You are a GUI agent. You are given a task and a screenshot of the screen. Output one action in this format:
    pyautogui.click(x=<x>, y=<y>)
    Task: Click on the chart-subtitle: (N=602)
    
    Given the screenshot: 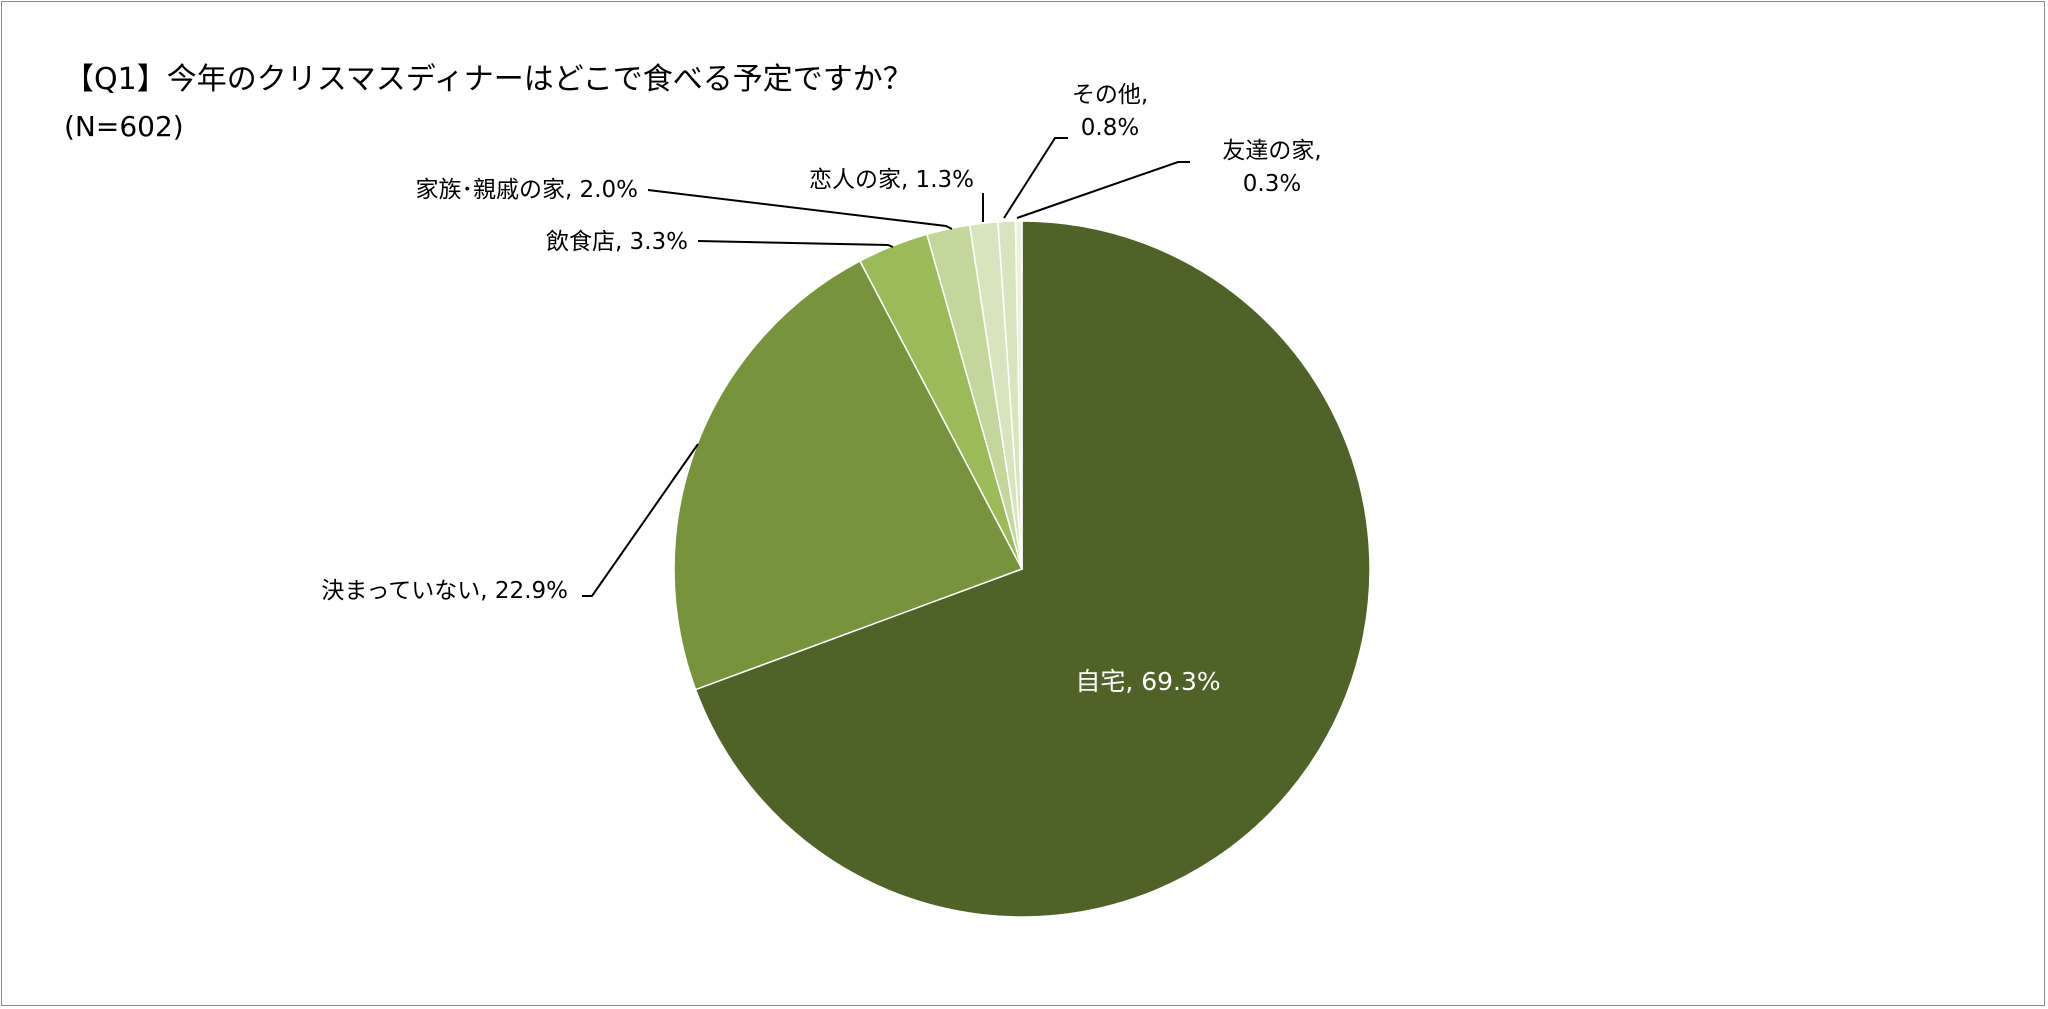 What is the action you would take?
    pyautogui.click(x=124, y=126)
    